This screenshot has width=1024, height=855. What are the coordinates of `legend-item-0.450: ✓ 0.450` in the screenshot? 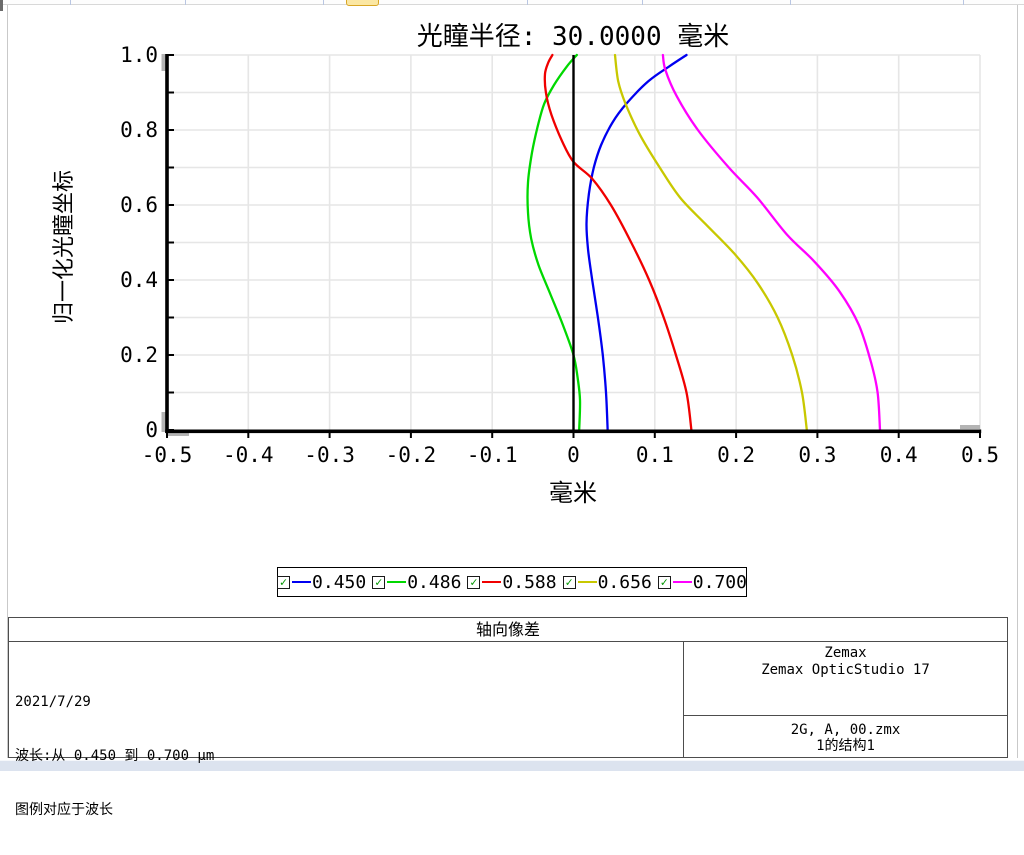 It's located at (321, 582).